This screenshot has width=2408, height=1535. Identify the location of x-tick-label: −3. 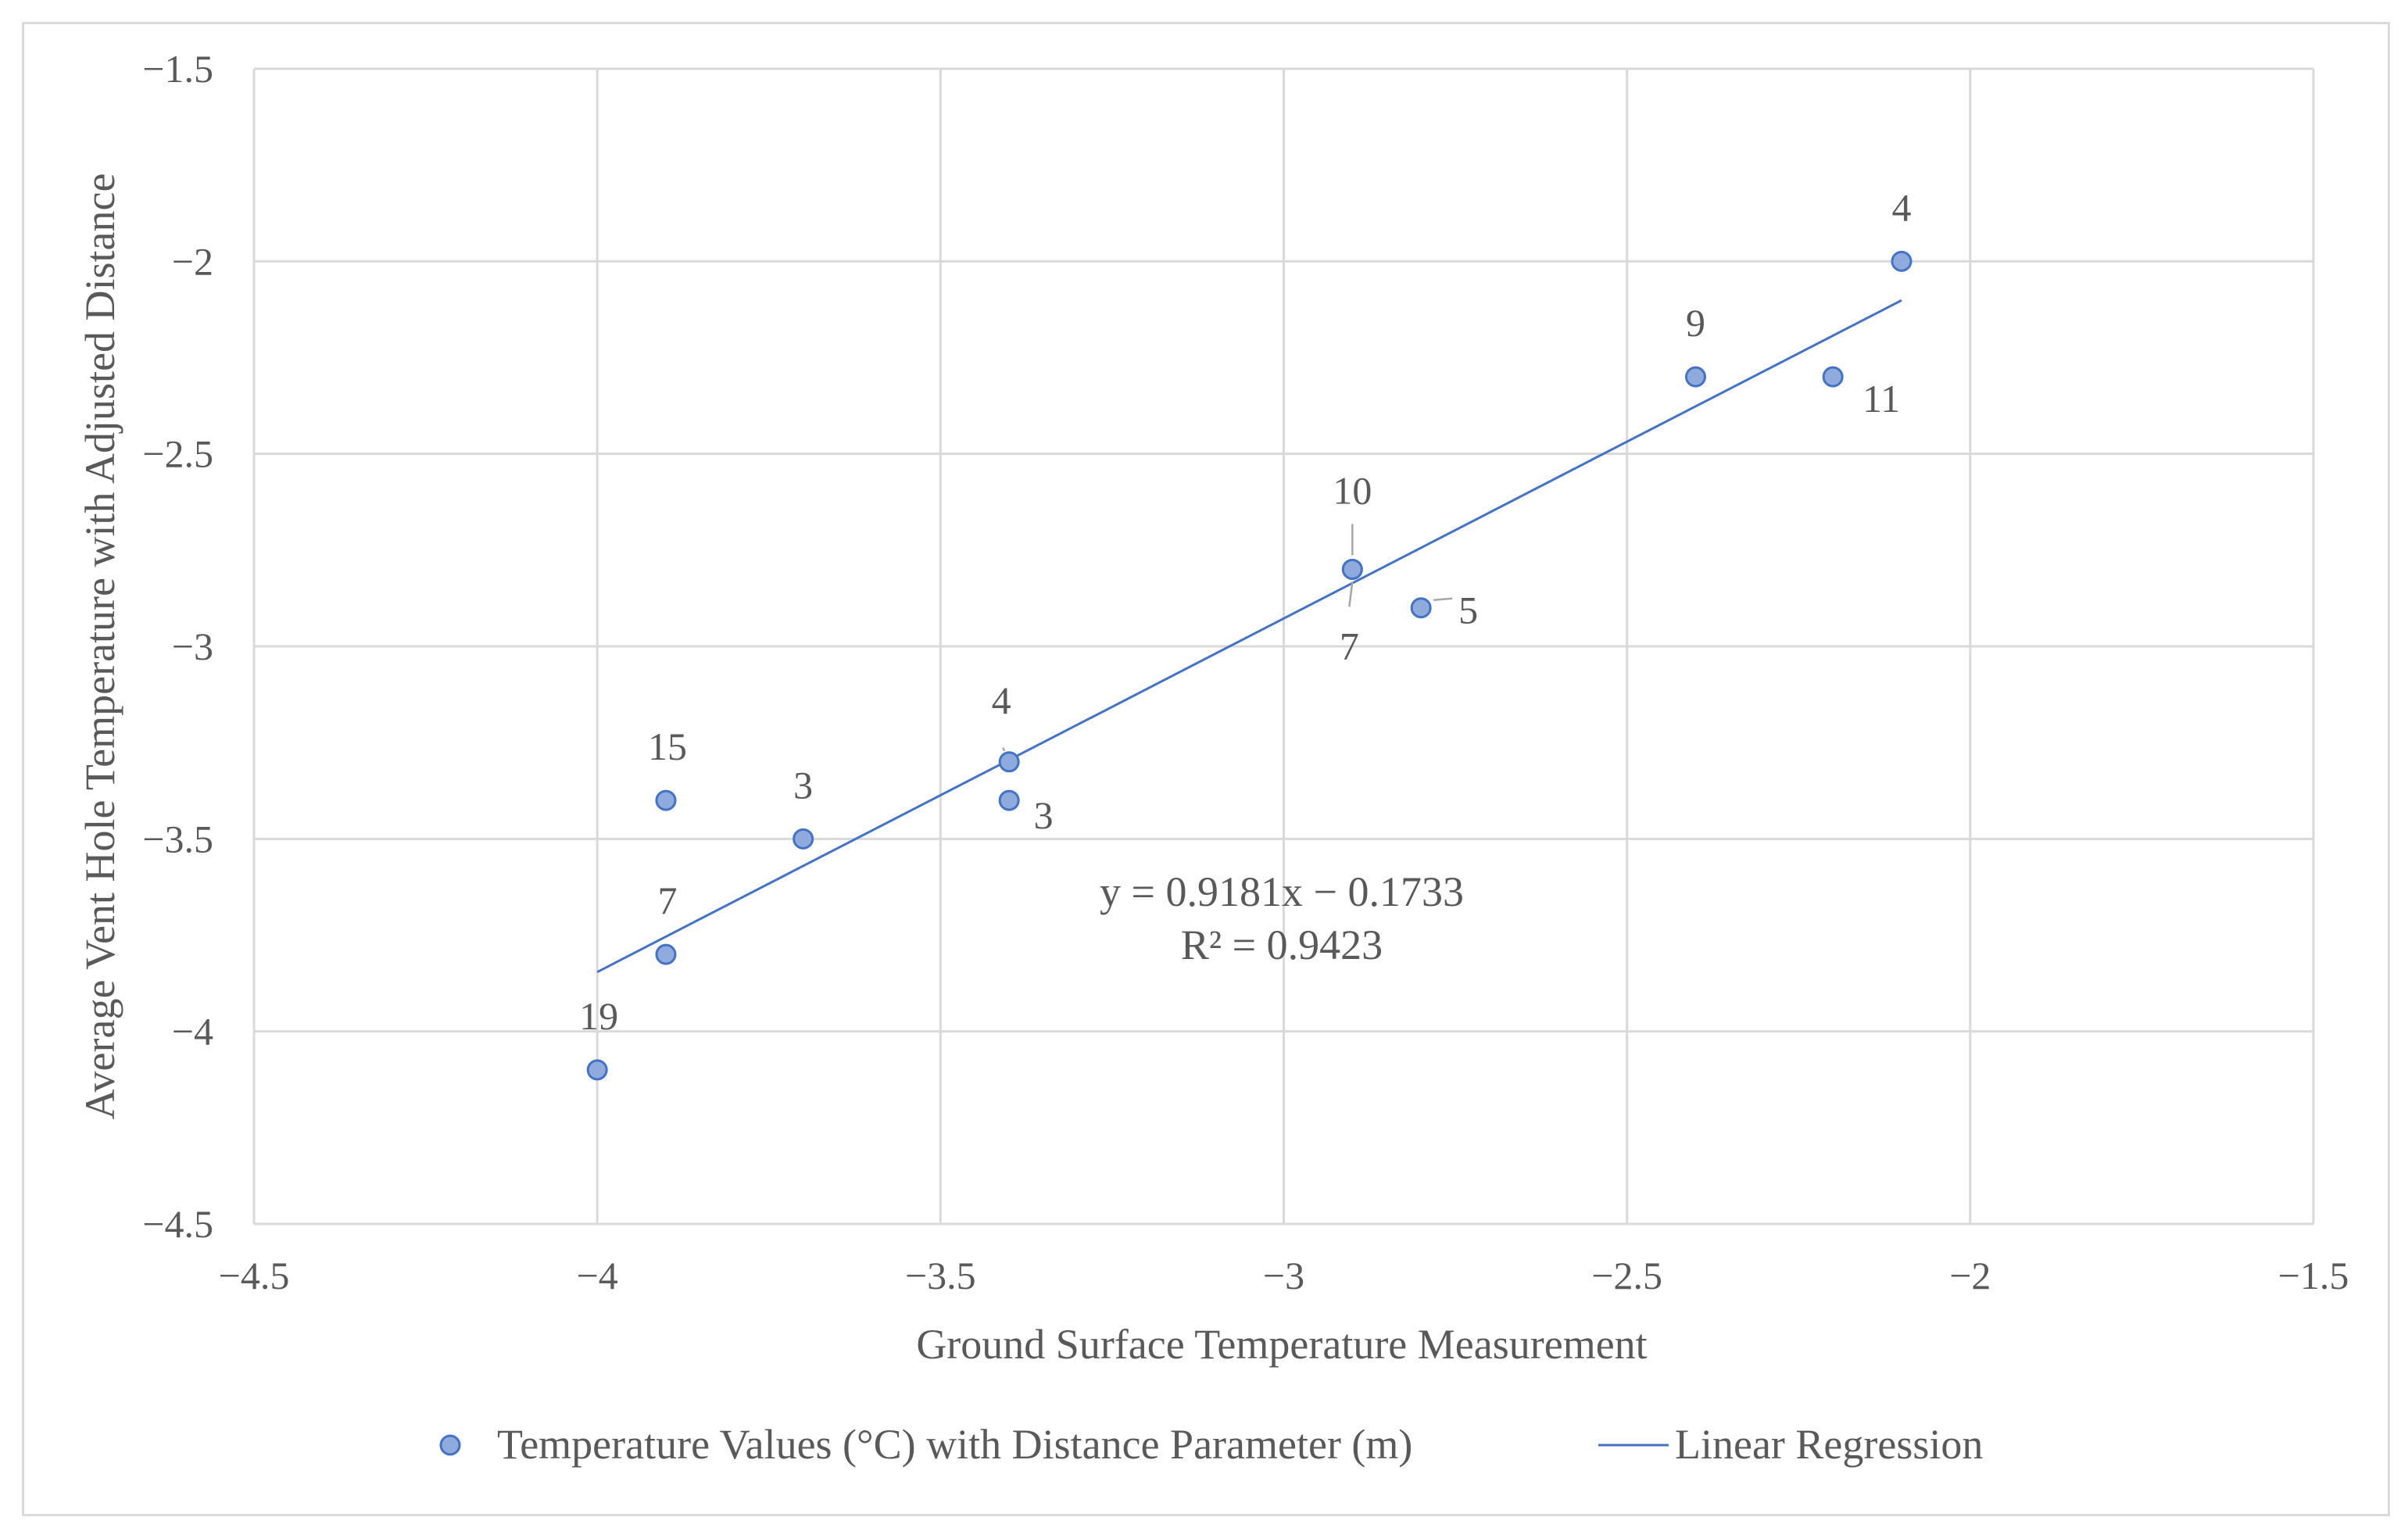
(1283, 1275).